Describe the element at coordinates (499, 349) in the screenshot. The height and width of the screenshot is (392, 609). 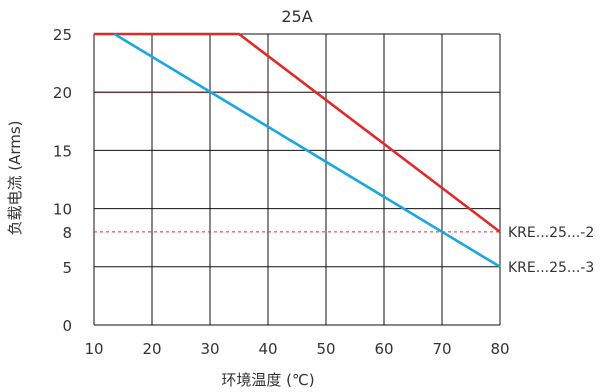
I see `x-tick-label: 80` at that location.